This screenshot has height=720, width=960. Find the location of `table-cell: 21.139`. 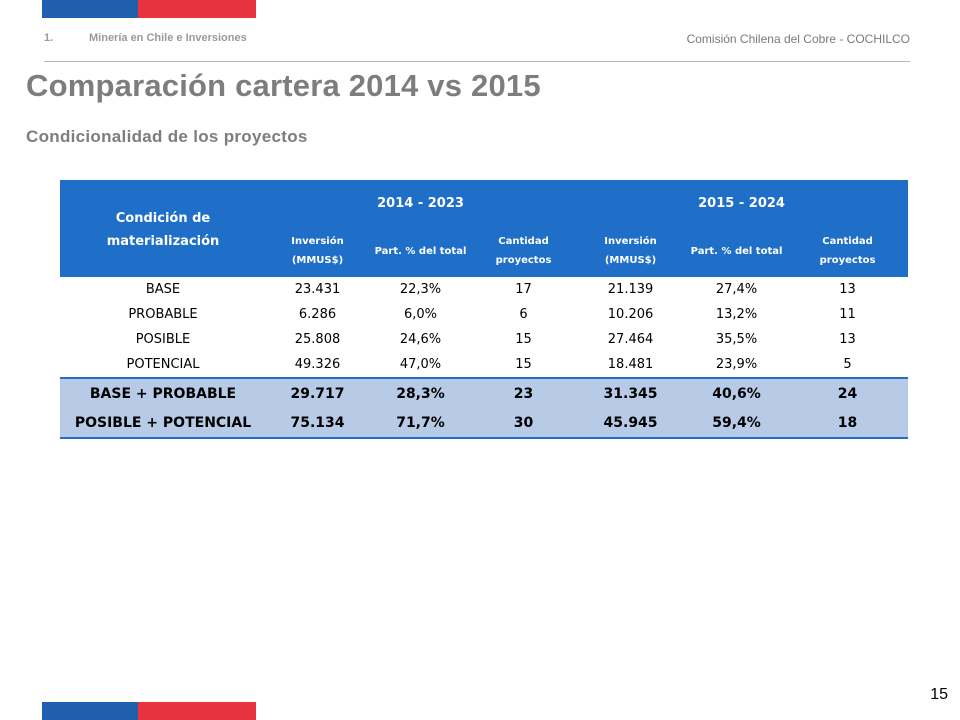

table-cell: 21.139 is located at coordinates (631, 289).